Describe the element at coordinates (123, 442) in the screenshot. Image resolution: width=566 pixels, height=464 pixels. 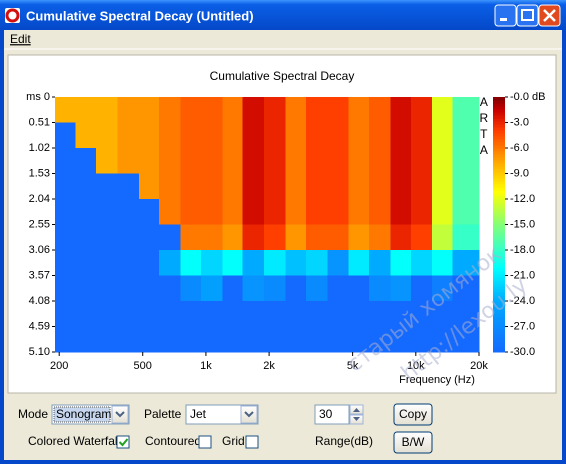
I see `colored-waterfall-checkbox` at that location.